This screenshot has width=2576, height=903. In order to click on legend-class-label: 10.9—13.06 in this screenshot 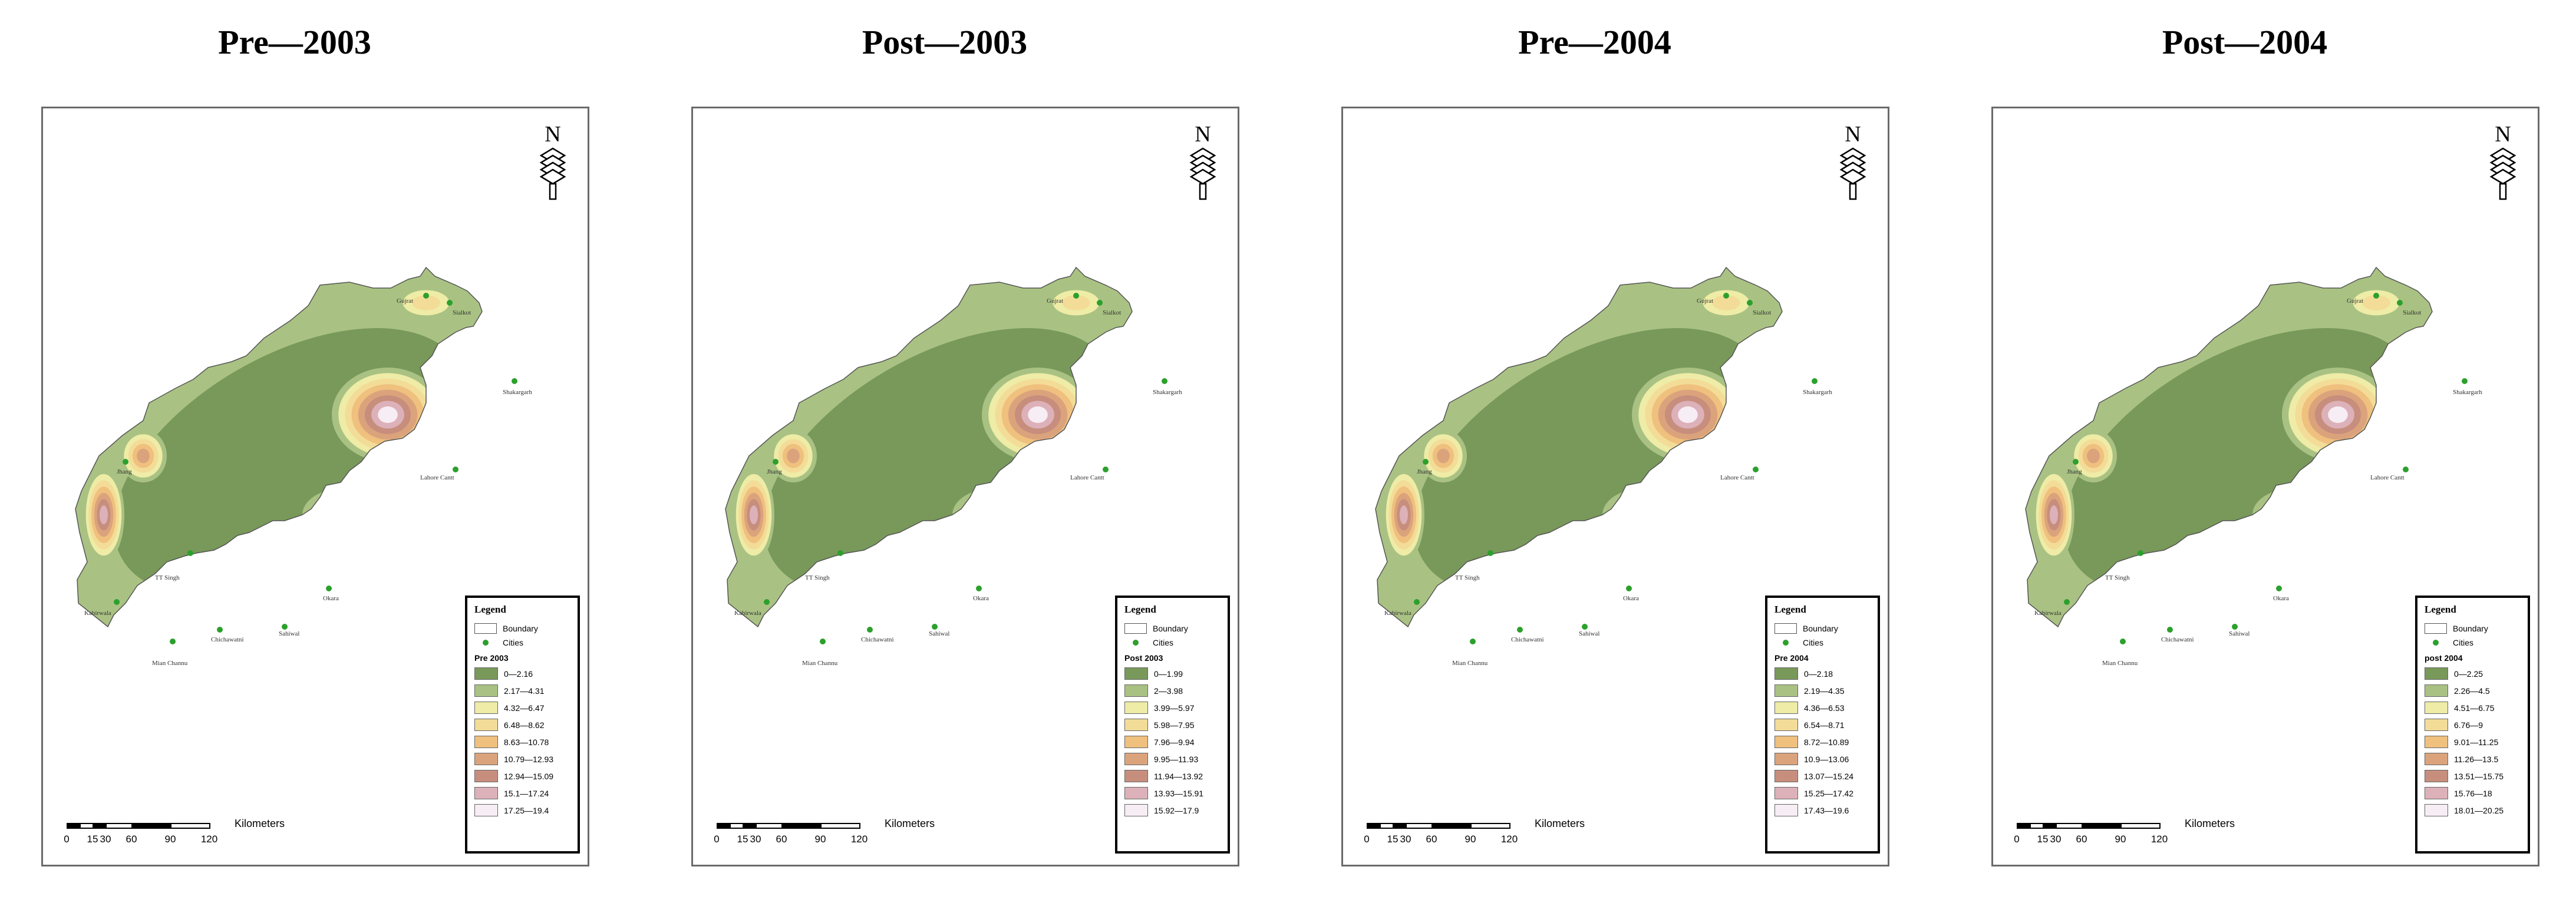, I will do `click(1827, 759)`.